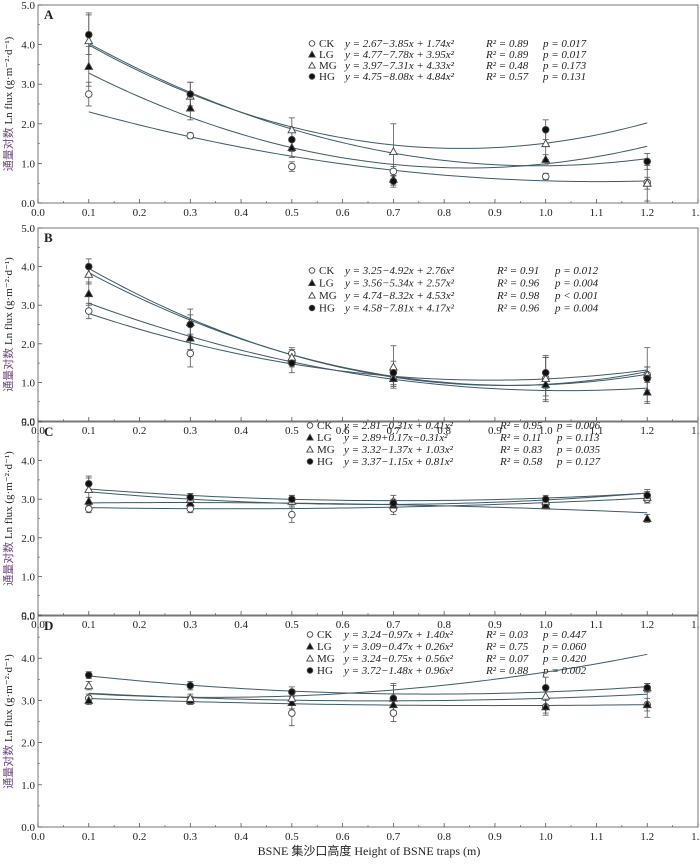  What do you see at coordinates (369, 850) in the screenshot?
I see `x-axis-title: BSNE 集沙口高度 Height of BSNE traps (m)` at bounding box center [369, 850].